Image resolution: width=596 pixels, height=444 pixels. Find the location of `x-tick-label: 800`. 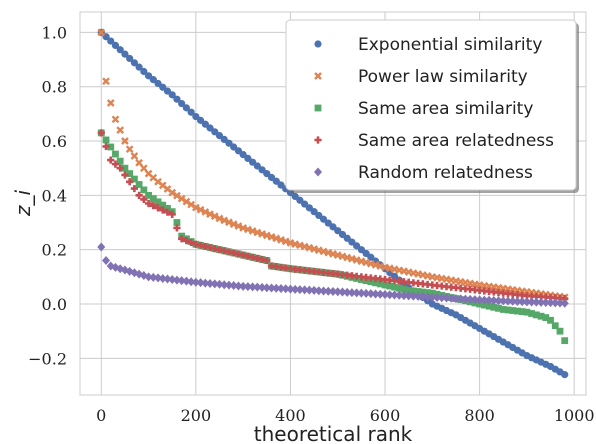

x-tick-label: 800 is located at coordinates (479, 415).